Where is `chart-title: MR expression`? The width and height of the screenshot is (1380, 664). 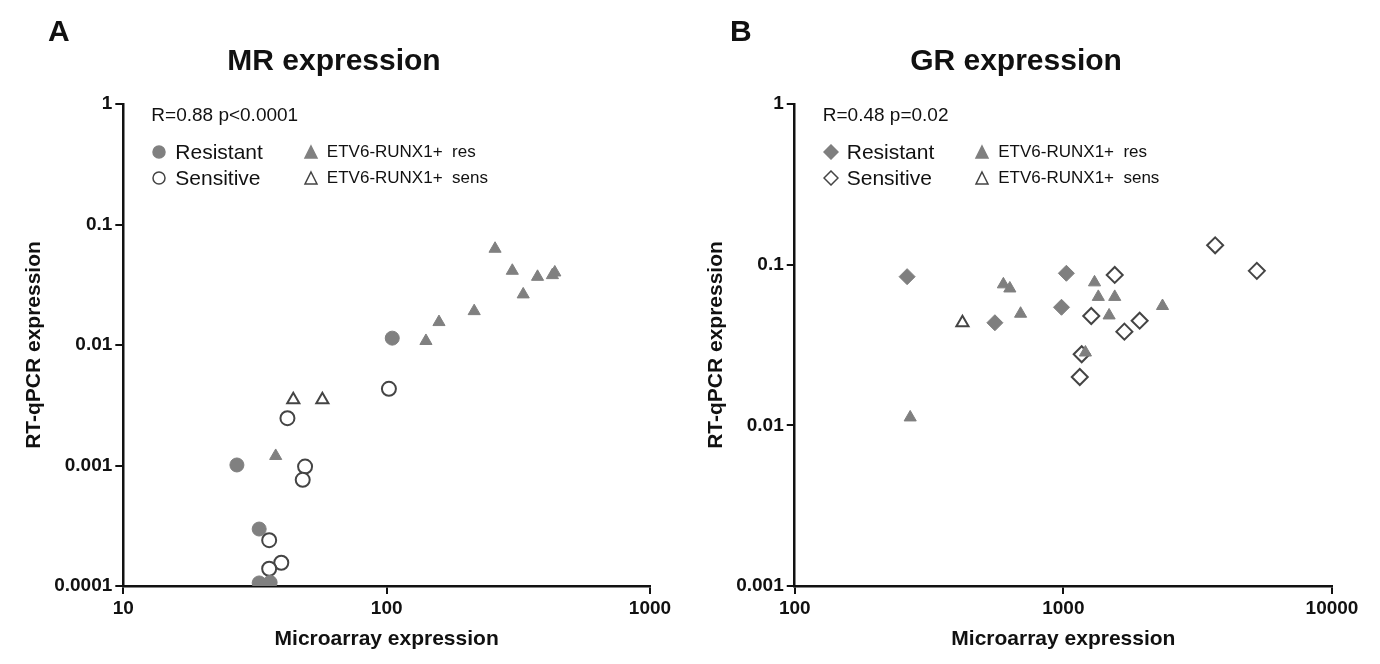 chart-title: MR expression is located at coordinates (334, 60).